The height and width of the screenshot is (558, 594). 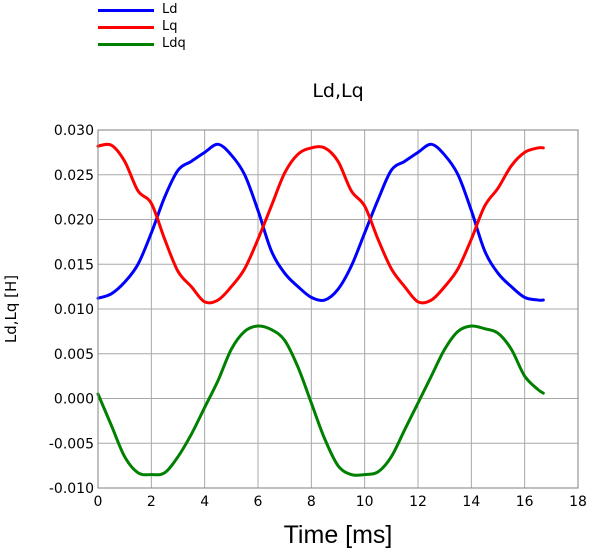 What do you see at coordinates (126, 10) in the screenshot?
I see `legend-swatch-ld` at bounding box center [126, 10].